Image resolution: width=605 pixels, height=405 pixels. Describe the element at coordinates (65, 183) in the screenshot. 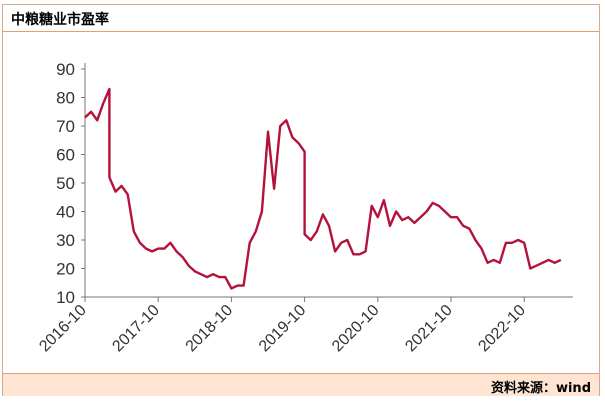

I see `y-tick-label: 50` at that location.